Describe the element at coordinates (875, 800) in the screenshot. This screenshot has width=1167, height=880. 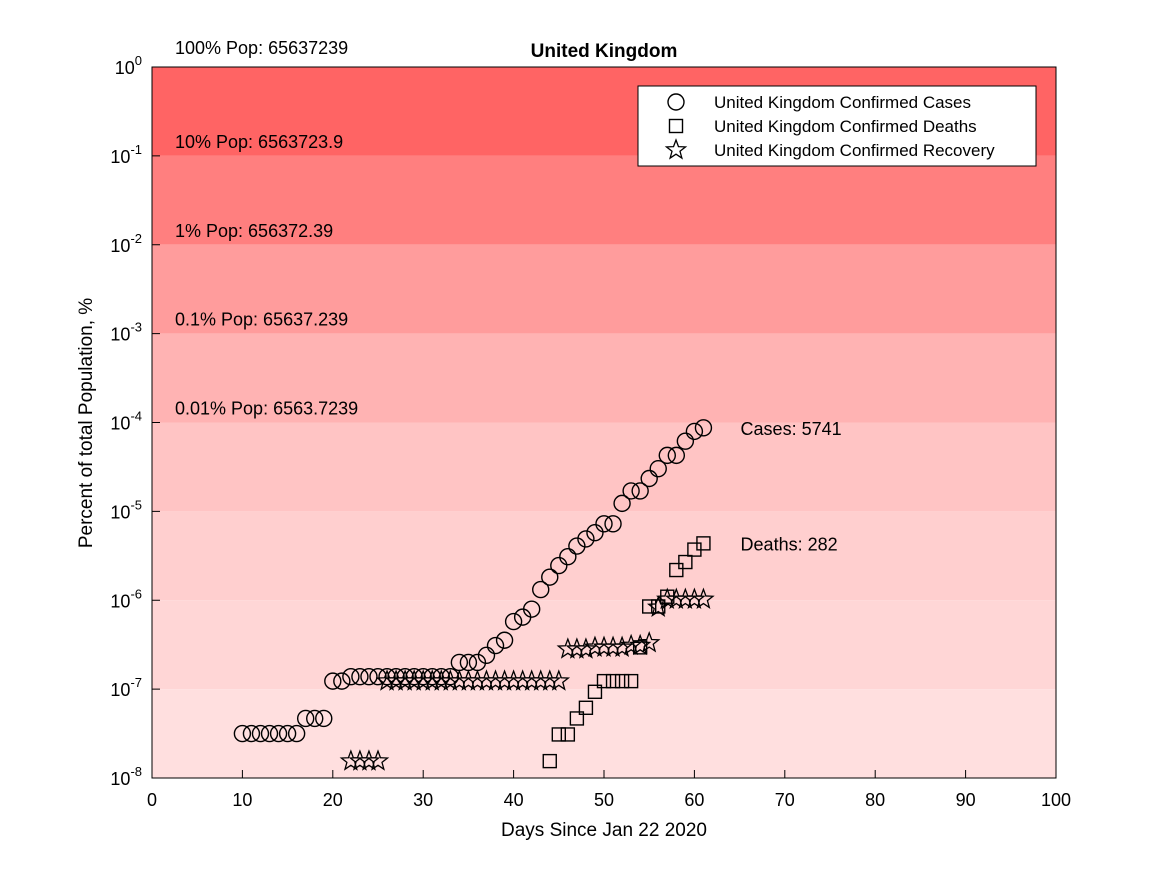
I see `x-tick-label-8: 80` at that location.